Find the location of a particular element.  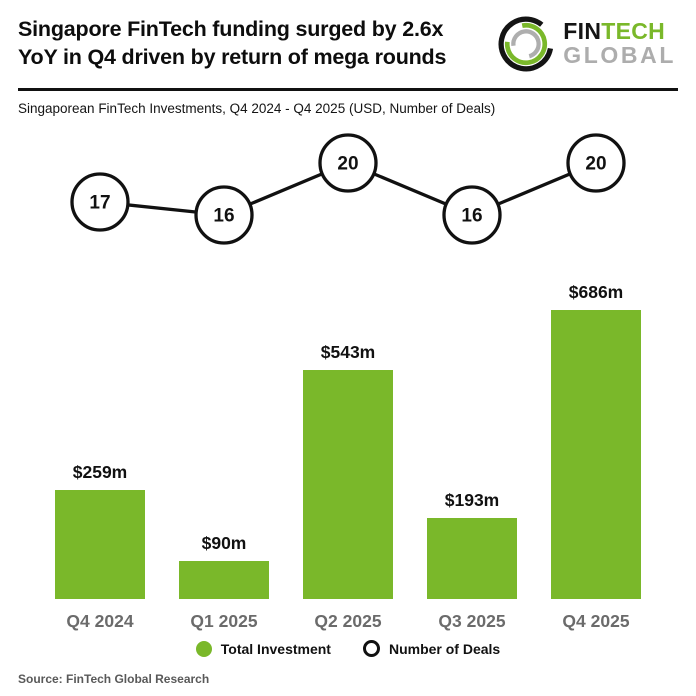

title-line-1: Singapore FinTech funding surged by 2.6x is located at coordinates (231, 29).